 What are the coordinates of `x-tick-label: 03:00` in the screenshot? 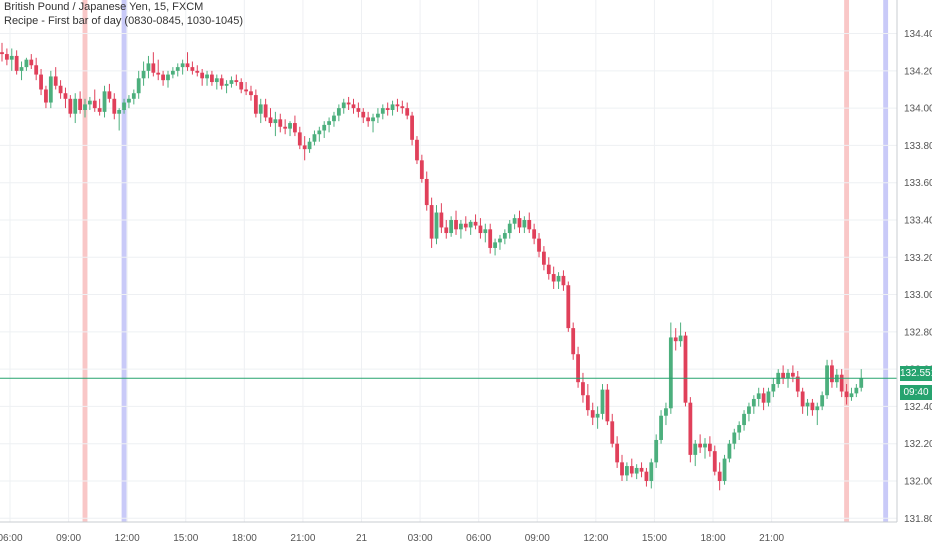 It's located at (420, 538).